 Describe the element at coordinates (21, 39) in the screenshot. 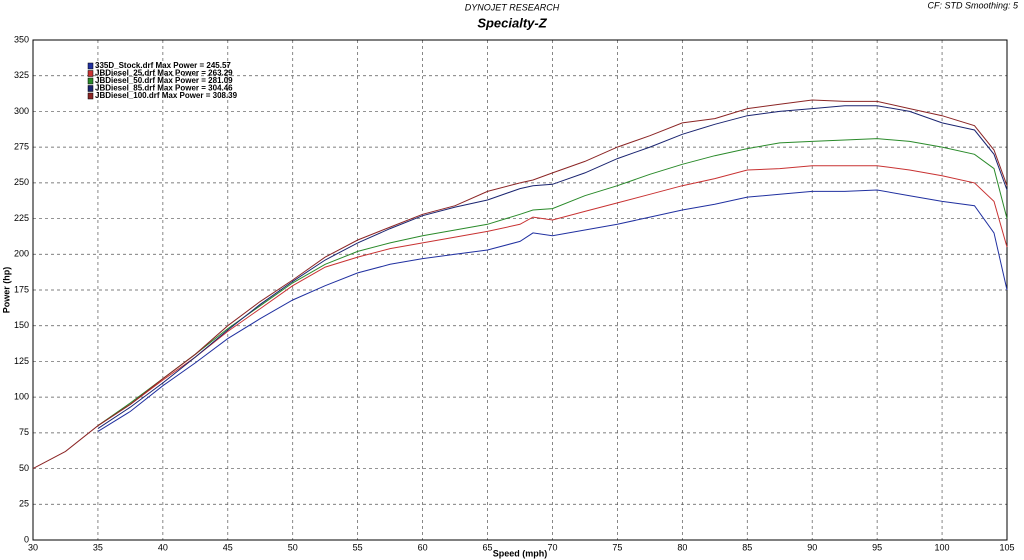

I see `y-tick-label: 350` at that location.